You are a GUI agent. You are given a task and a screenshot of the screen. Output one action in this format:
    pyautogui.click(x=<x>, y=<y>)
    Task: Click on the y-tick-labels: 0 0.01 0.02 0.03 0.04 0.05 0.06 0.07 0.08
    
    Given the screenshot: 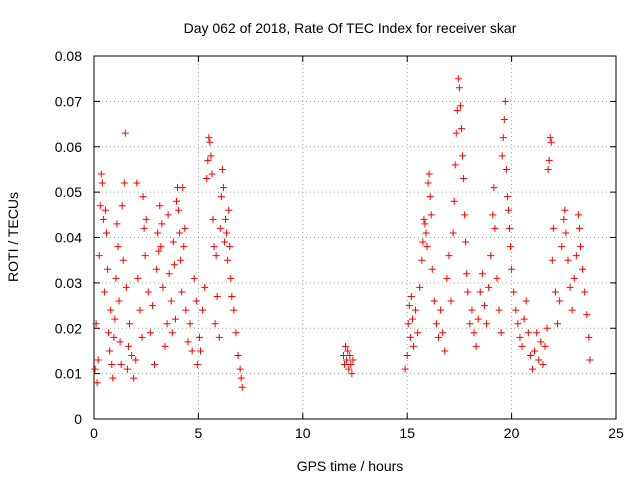 What is the action you would take?
    pyautogui.click(x=68, y=237)
    